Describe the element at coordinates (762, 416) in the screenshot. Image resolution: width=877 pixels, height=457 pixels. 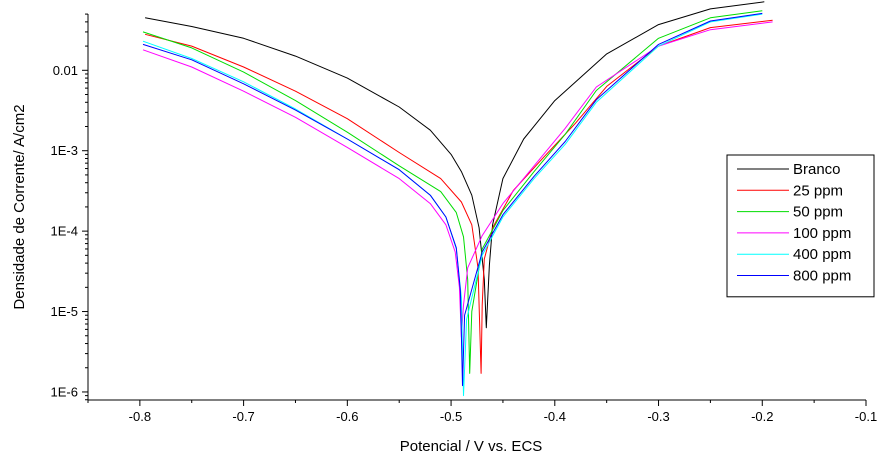
I see `x-tick-label: -0.2` at that location.